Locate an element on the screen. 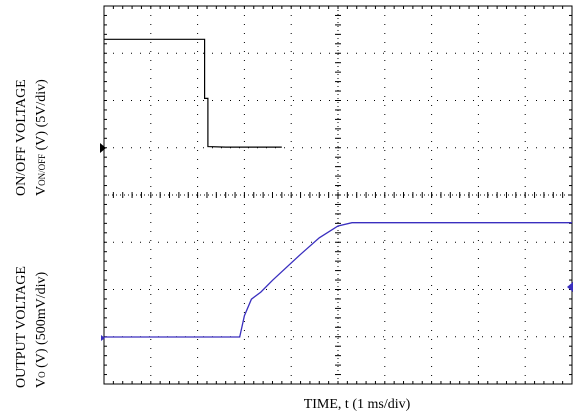 The height and width of the screenshot is (419, 574). output-label-line1: OUTPUT VOLTAGE is located at coordinates (21, 327).